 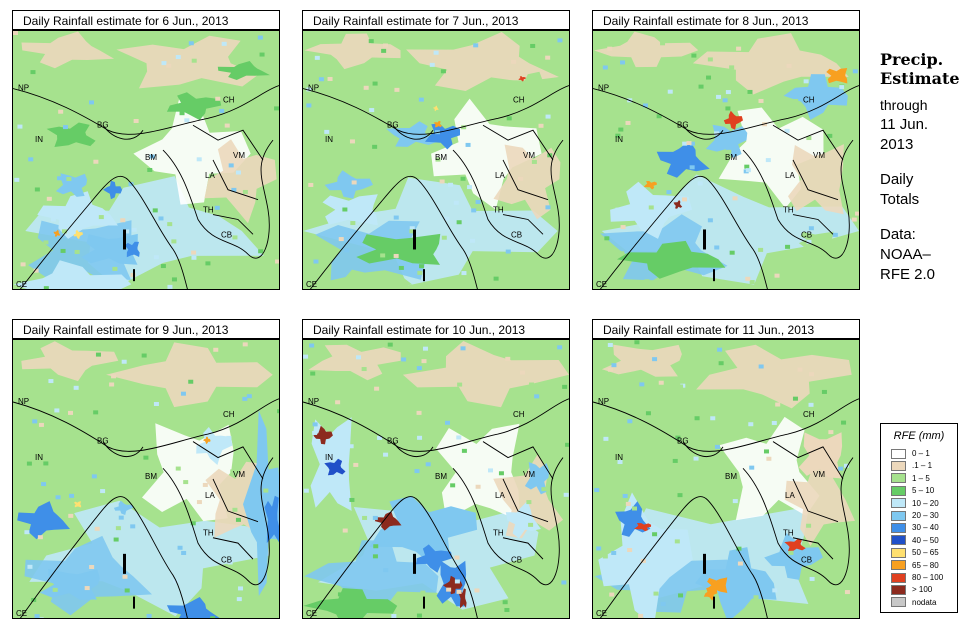 I want to click on border-line, so click(x=683, y=557).